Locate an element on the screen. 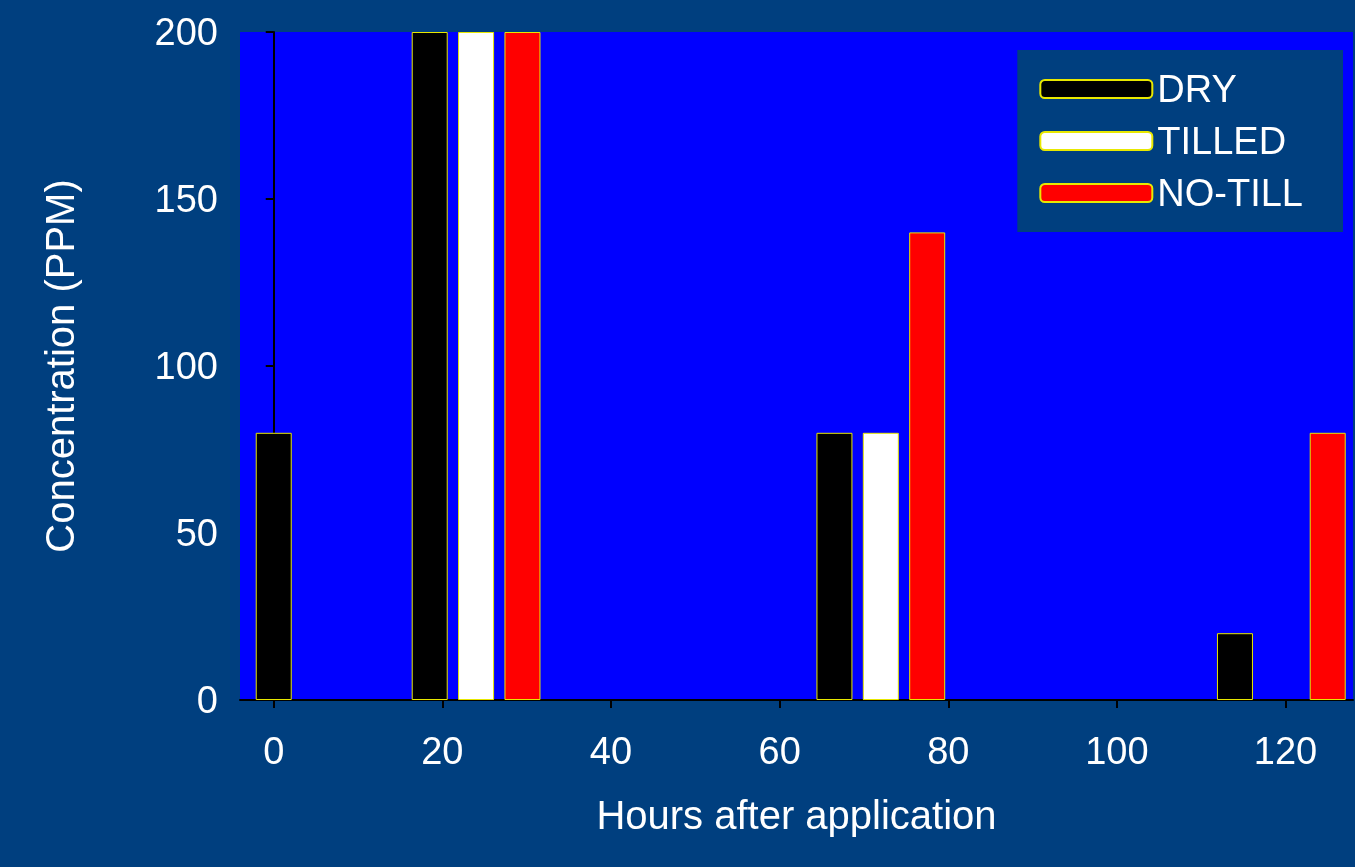 The image size is (1355, 867). y-tick-label: 200 is located at coordinates (186, 32).